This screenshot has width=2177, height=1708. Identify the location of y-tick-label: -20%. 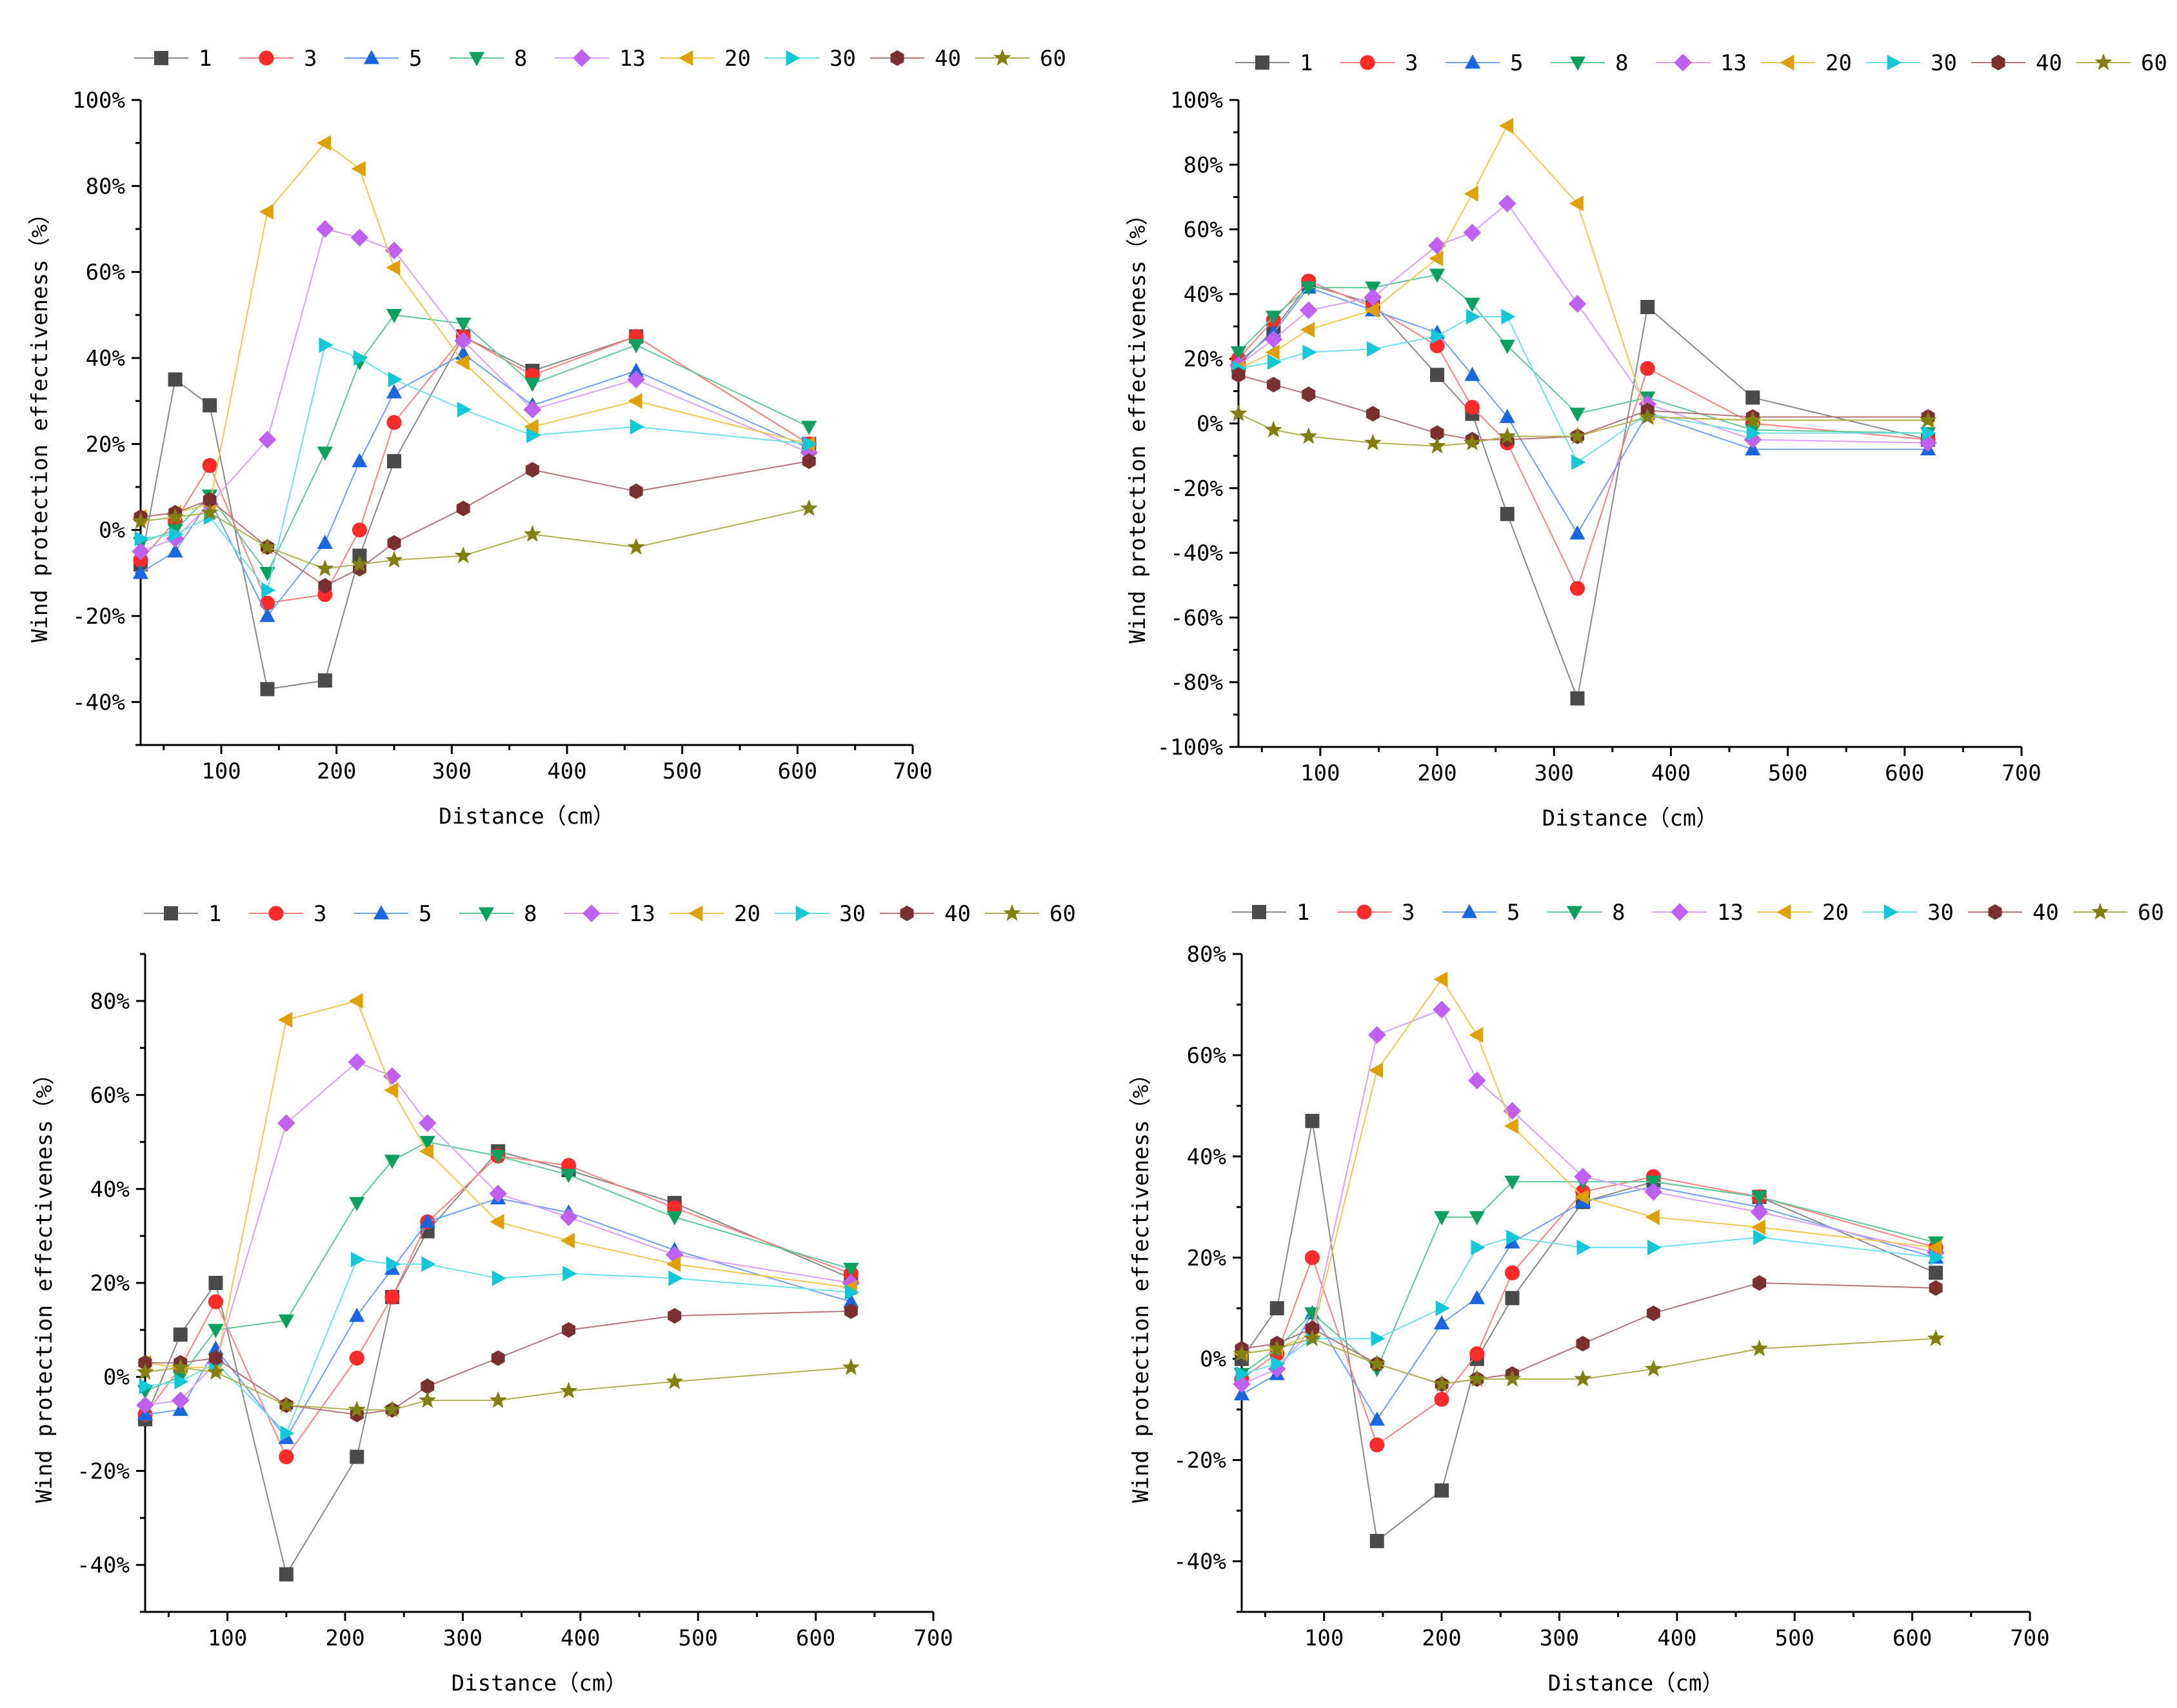
(1196, 489).